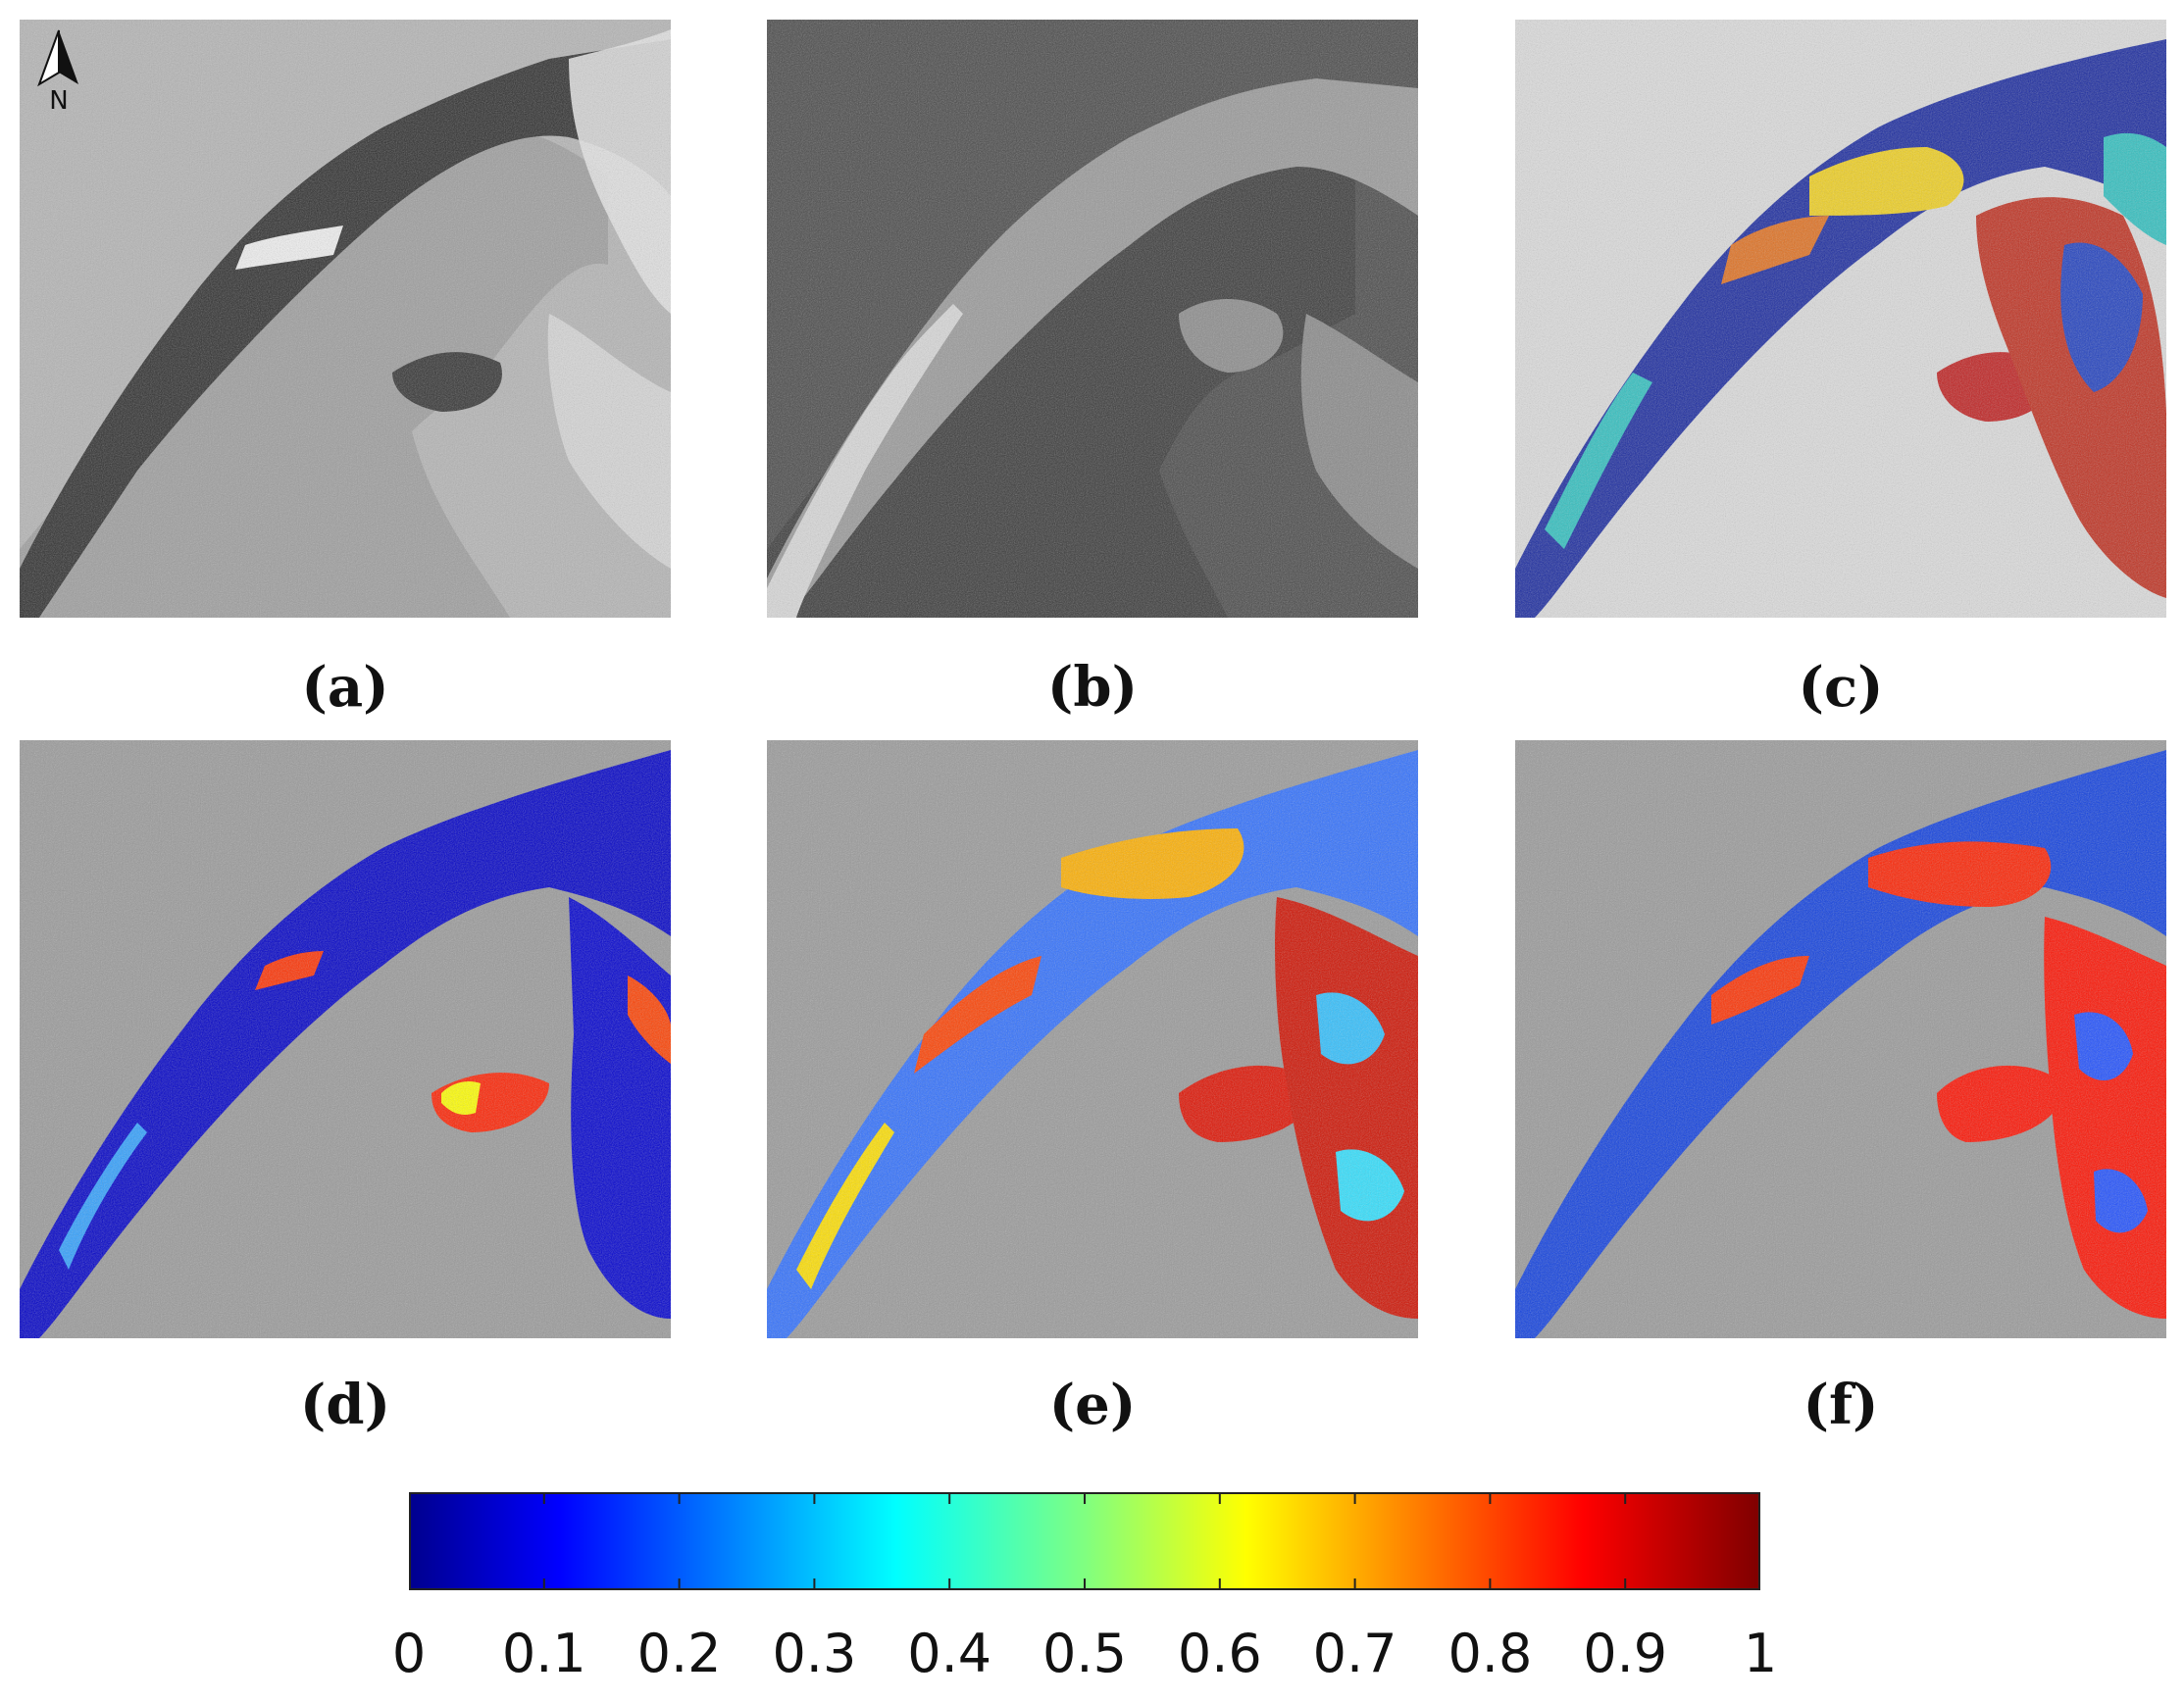  Describe the element at coordinates (1760, 1653) in the screenshot. I see `colorbar-tick-label: 1` at that location.